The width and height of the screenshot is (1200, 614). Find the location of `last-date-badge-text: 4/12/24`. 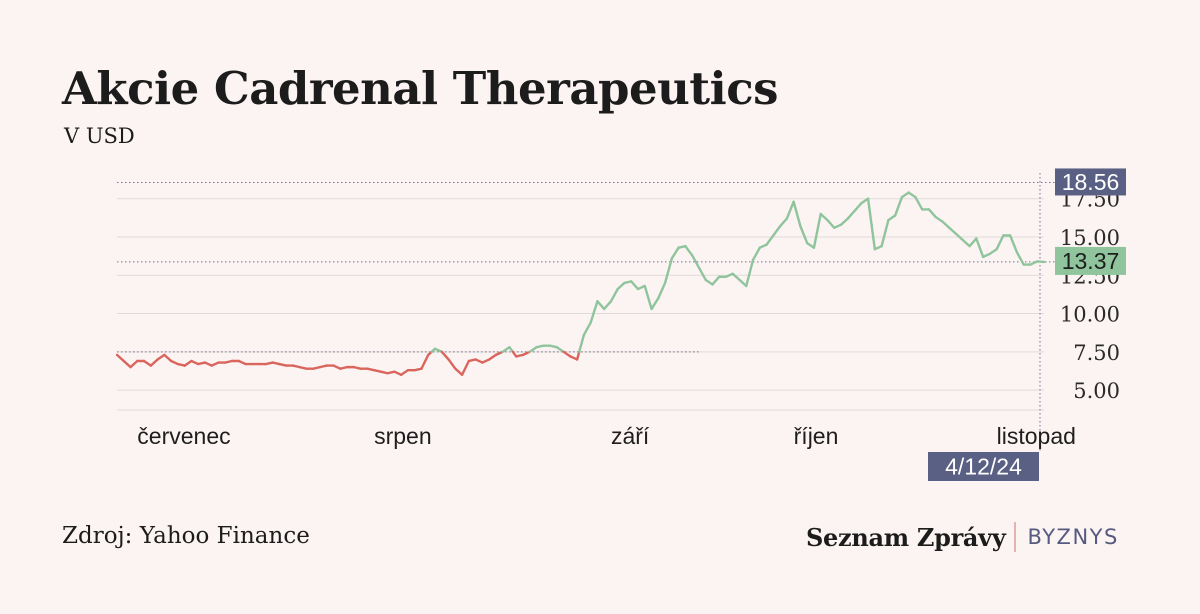

last-date-badge-text: 4/12/24 is located at coordinates (983, 467).